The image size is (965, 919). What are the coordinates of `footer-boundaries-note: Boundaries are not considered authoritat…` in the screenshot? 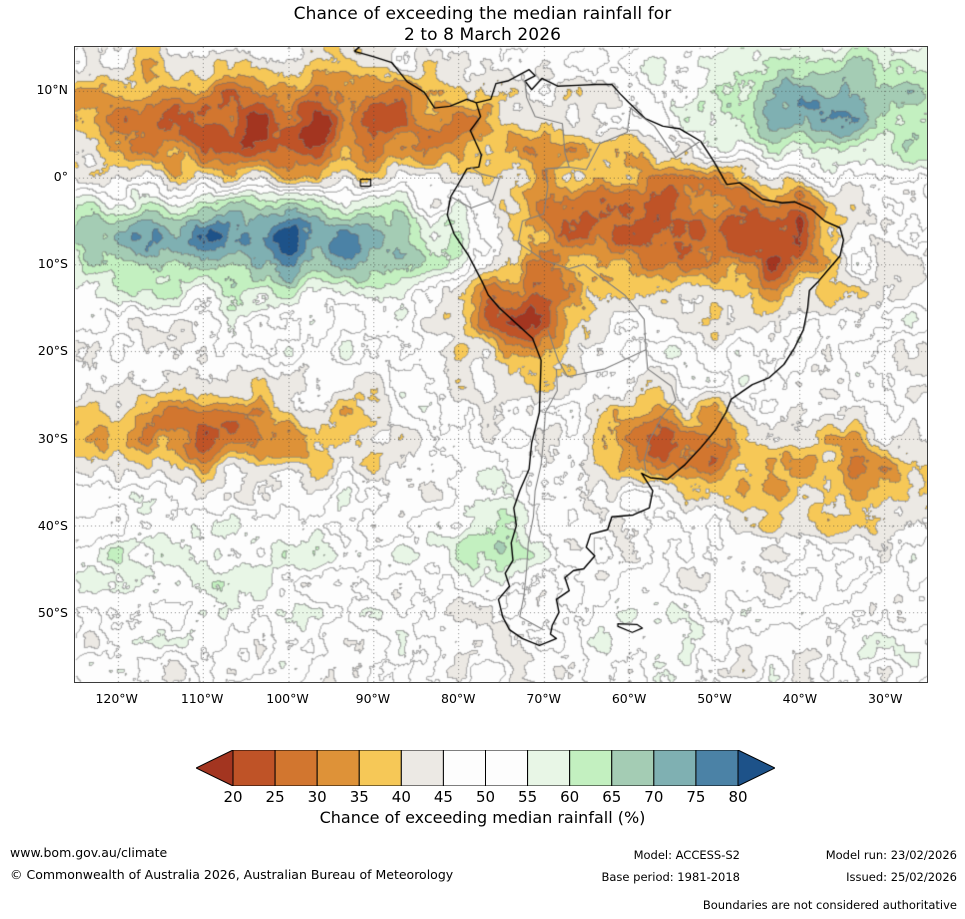 It's located at (829, 905).